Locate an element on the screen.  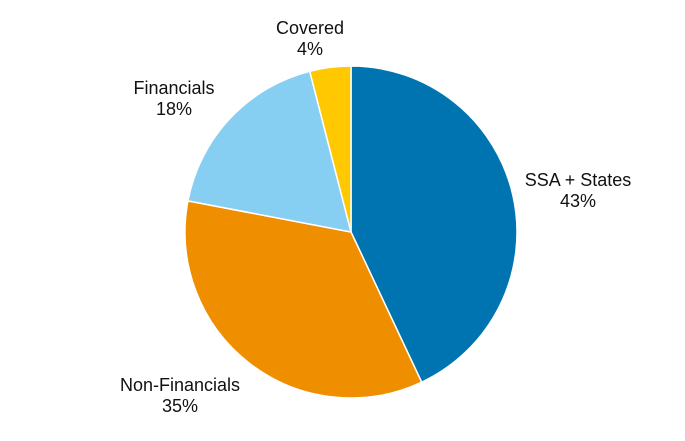
pie-slice-financials is located at coordinates (270, 151).